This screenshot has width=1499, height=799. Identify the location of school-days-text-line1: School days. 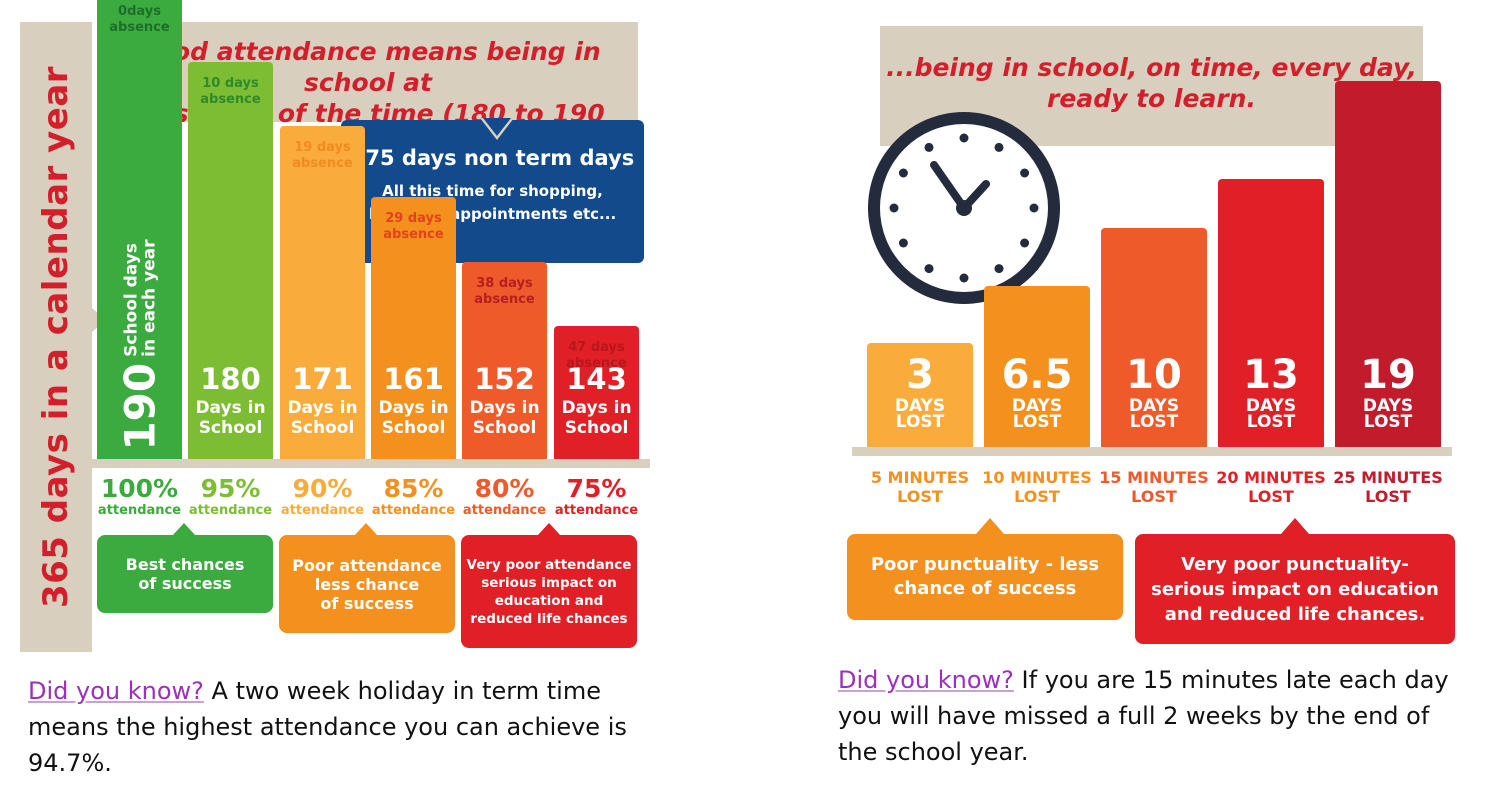
(131, 300).